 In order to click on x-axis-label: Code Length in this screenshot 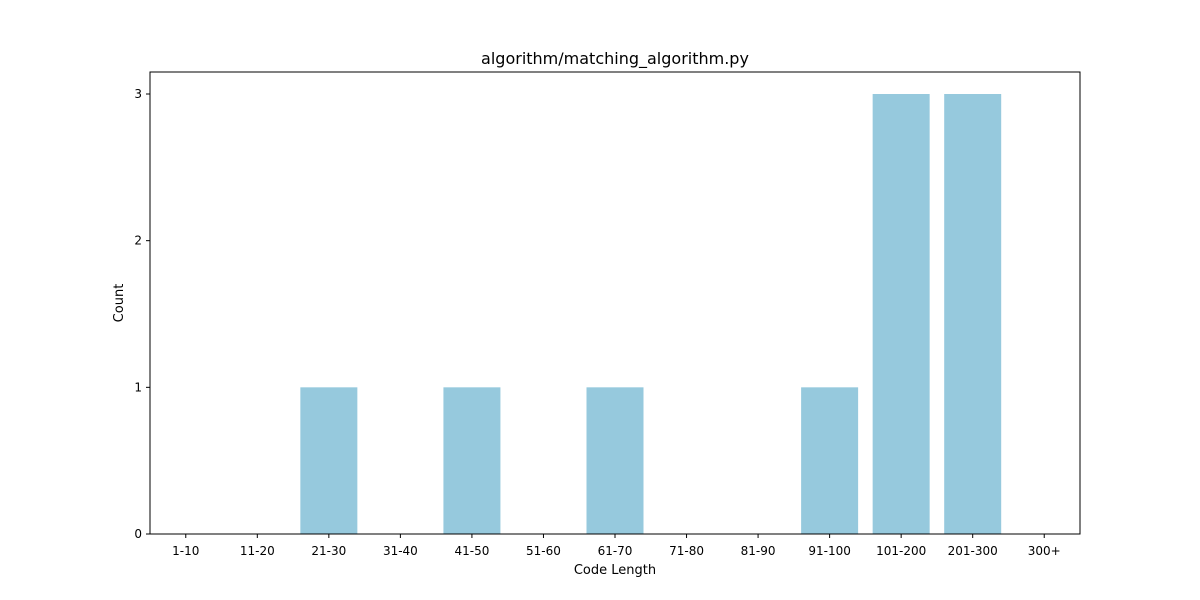, I will do `click(615, 570)`.